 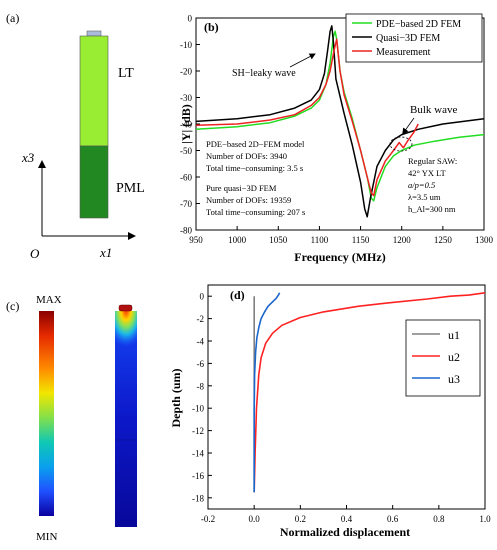 I want to click on legend-measurement: Measurement, so click(x=403, y=52).